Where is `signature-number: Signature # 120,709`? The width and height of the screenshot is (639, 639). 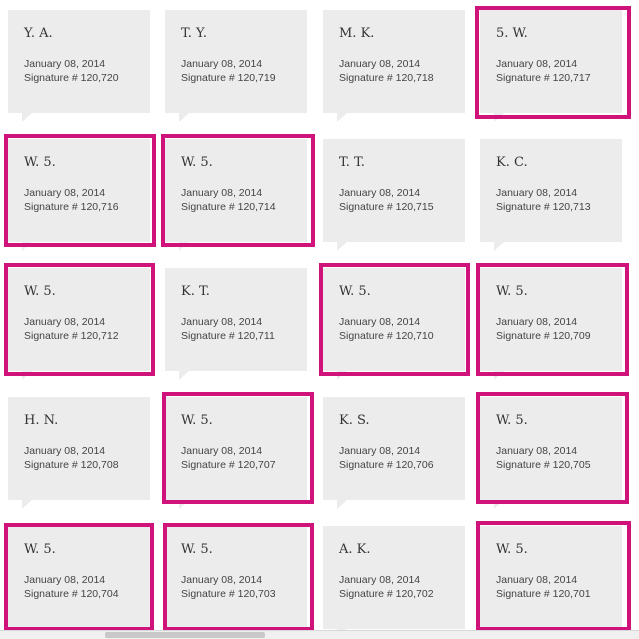
signature-number: Signature # 120,709 is located at coordinates (543, 336).